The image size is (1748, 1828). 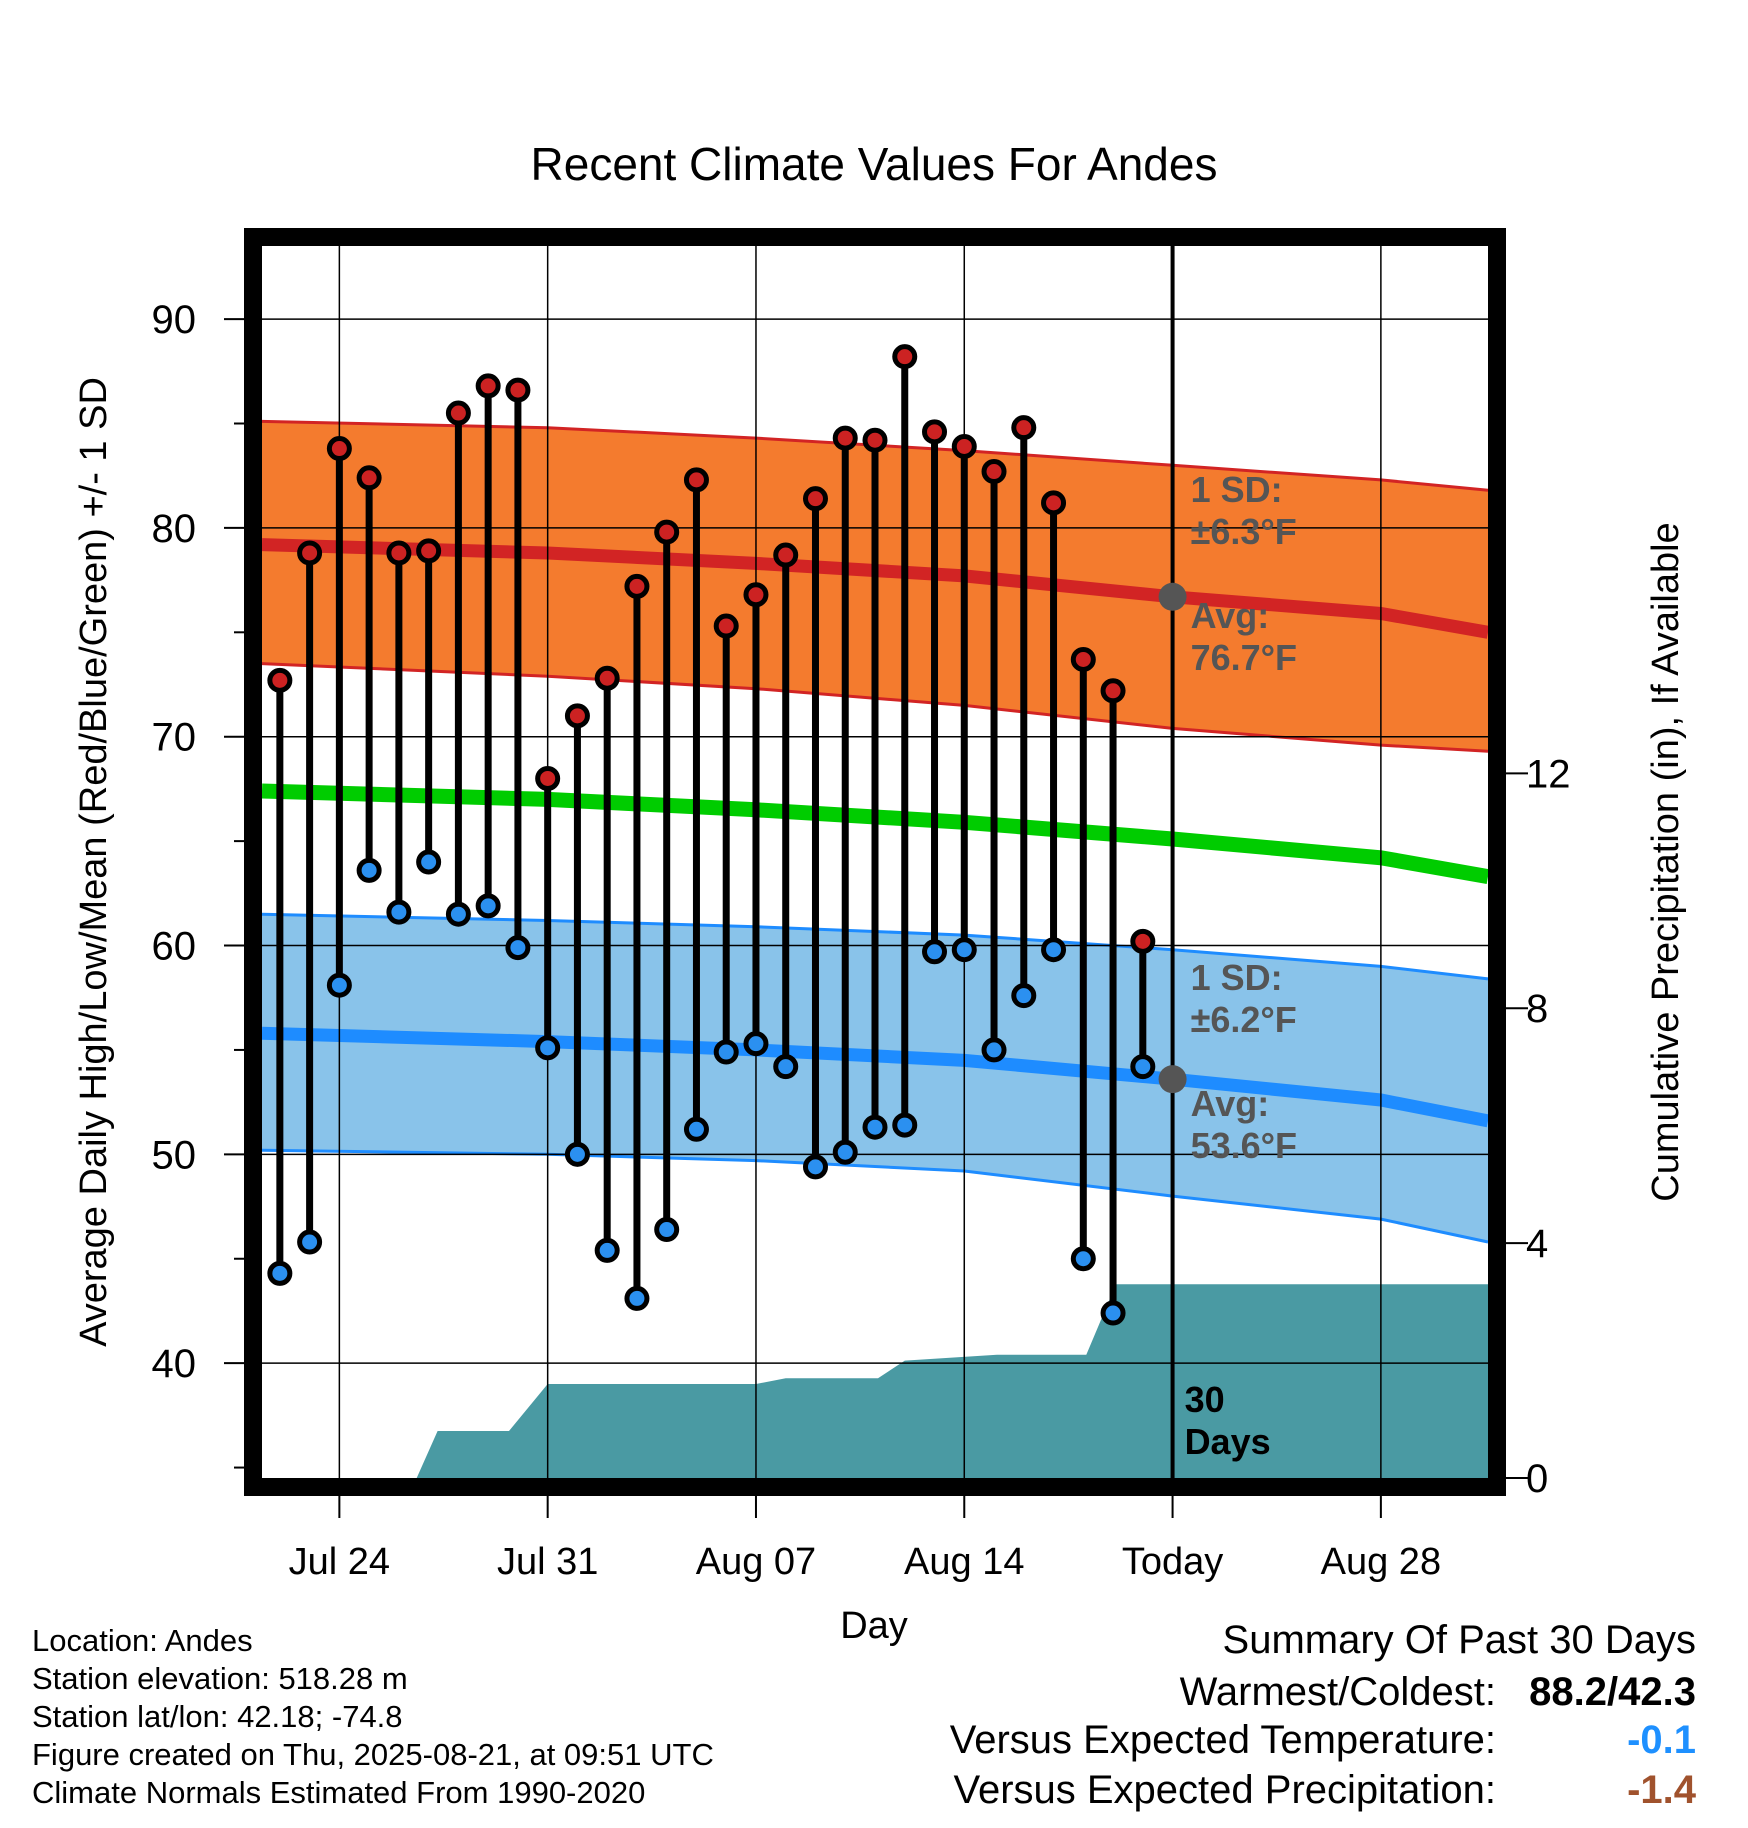 What do you see at coordinates (1459, 1640) in the screenshot?
I see `summary-heading: Summary Of Past 30 Days` at bounding box center [1459, 1640].